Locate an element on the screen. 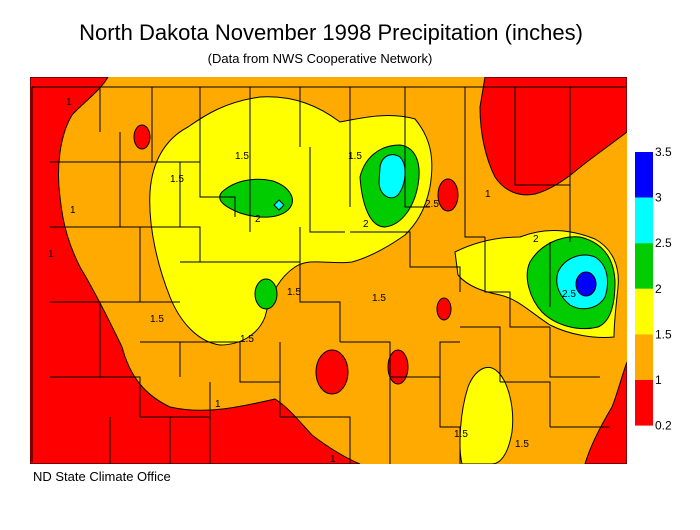 The width and height of the screenshot is (700, 530). credit-text: ND State Climate Office is located at coordinates (102, 476).